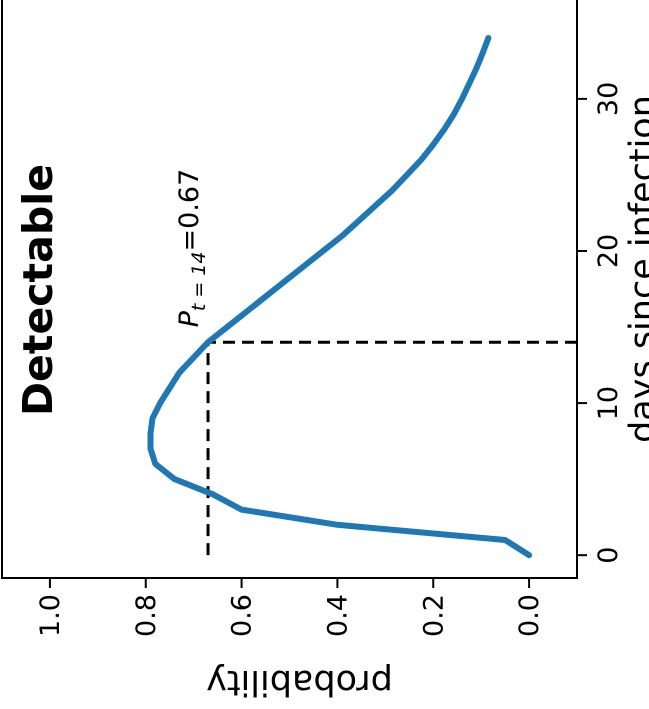  I want to click on annotation-subscript: t = 14, so click(199, 281).